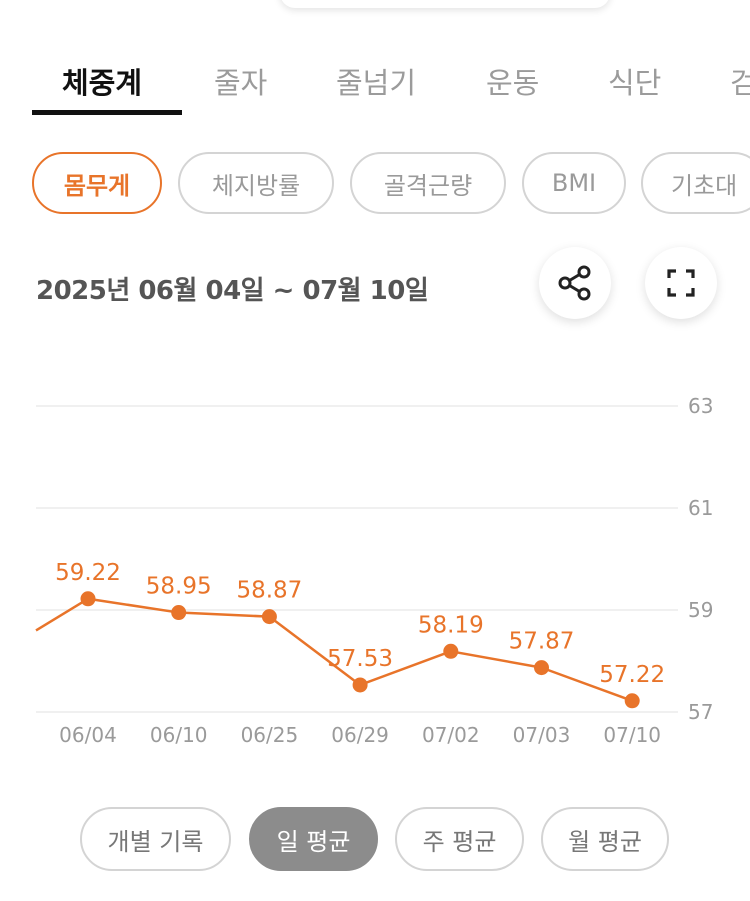  What do you see at coordinates (269, 591) in the screenshot?
I see `data-value-label: 58.87` at bounding box center [269, 591].